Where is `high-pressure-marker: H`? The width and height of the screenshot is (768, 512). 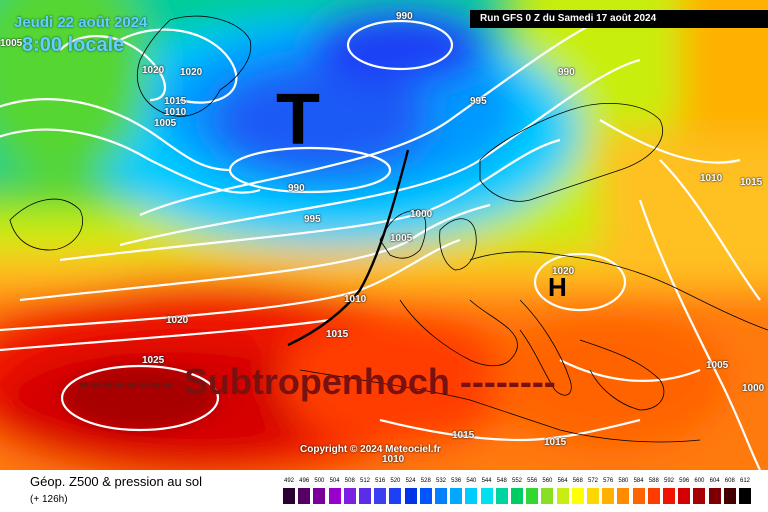
high-pressure-marker: H is located at coordinates (557, 287).